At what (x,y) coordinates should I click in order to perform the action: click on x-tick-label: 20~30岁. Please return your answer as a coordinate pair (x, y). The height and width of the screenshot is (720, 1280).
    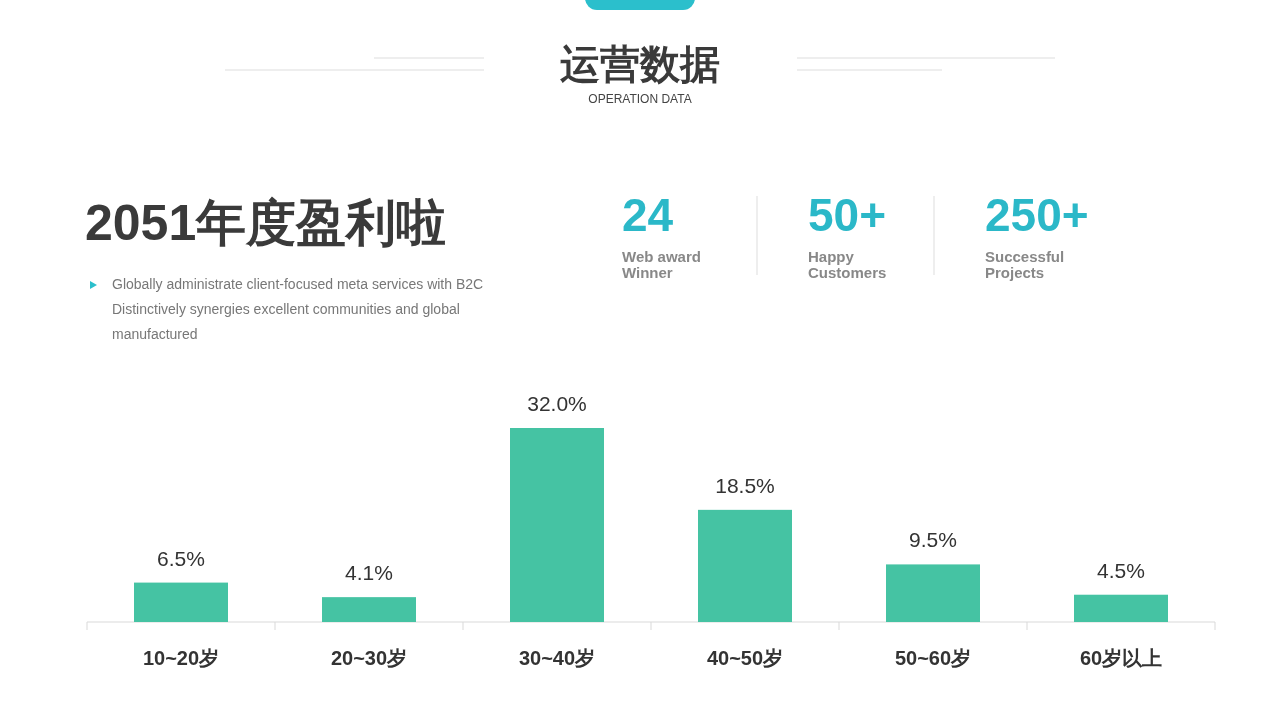
    Looking at the image, I should click on (369, 658).